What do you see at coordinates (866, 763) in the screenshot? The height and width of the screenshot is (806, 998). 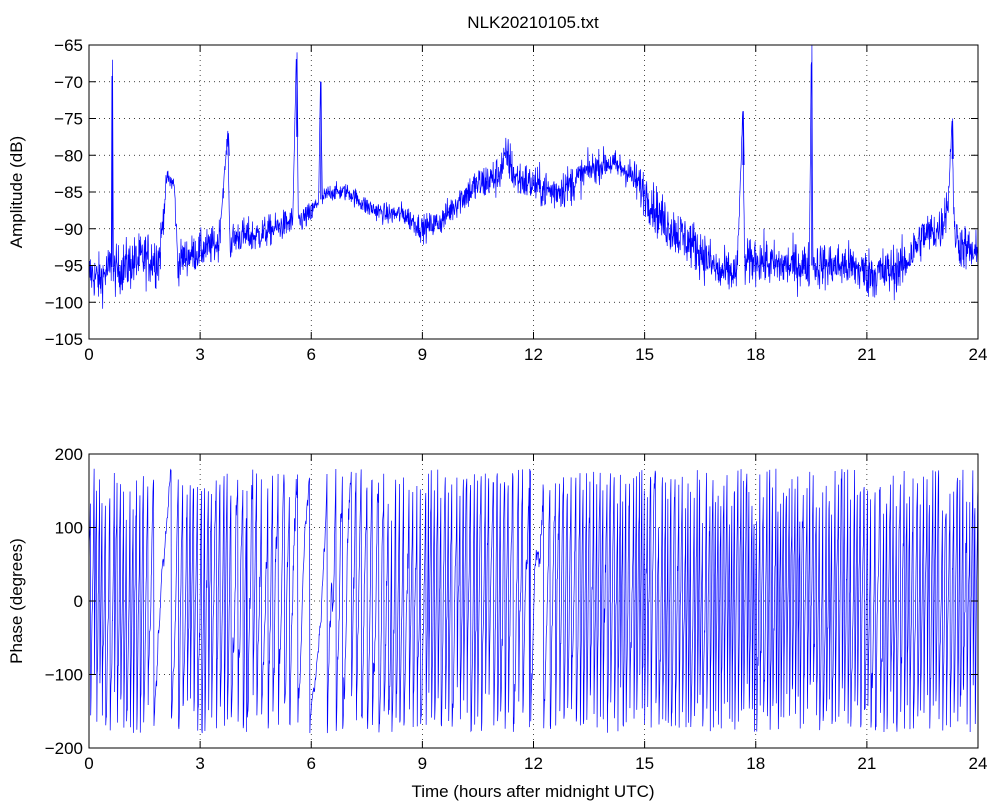 I see `phase-xtick-label: 21` at bounding box center [866, 763].